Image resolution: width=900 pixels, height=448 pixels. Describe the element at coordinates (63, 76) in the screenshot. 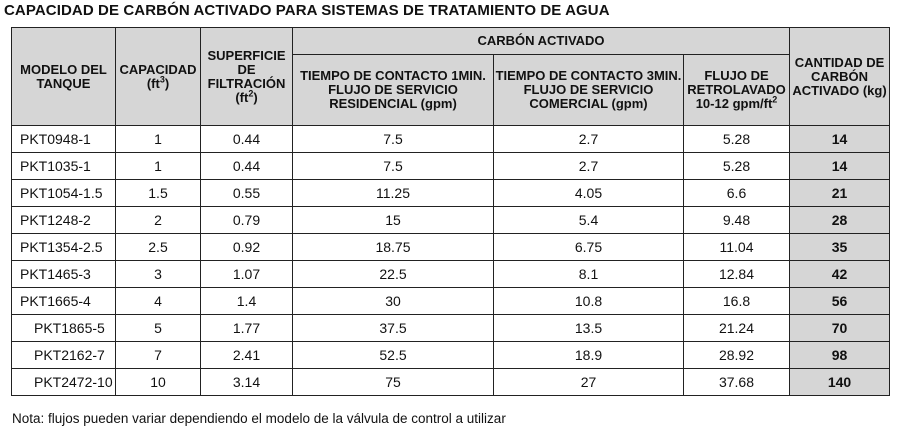

I see `header-modelo: MODELO DEL TANQUE` at that location.